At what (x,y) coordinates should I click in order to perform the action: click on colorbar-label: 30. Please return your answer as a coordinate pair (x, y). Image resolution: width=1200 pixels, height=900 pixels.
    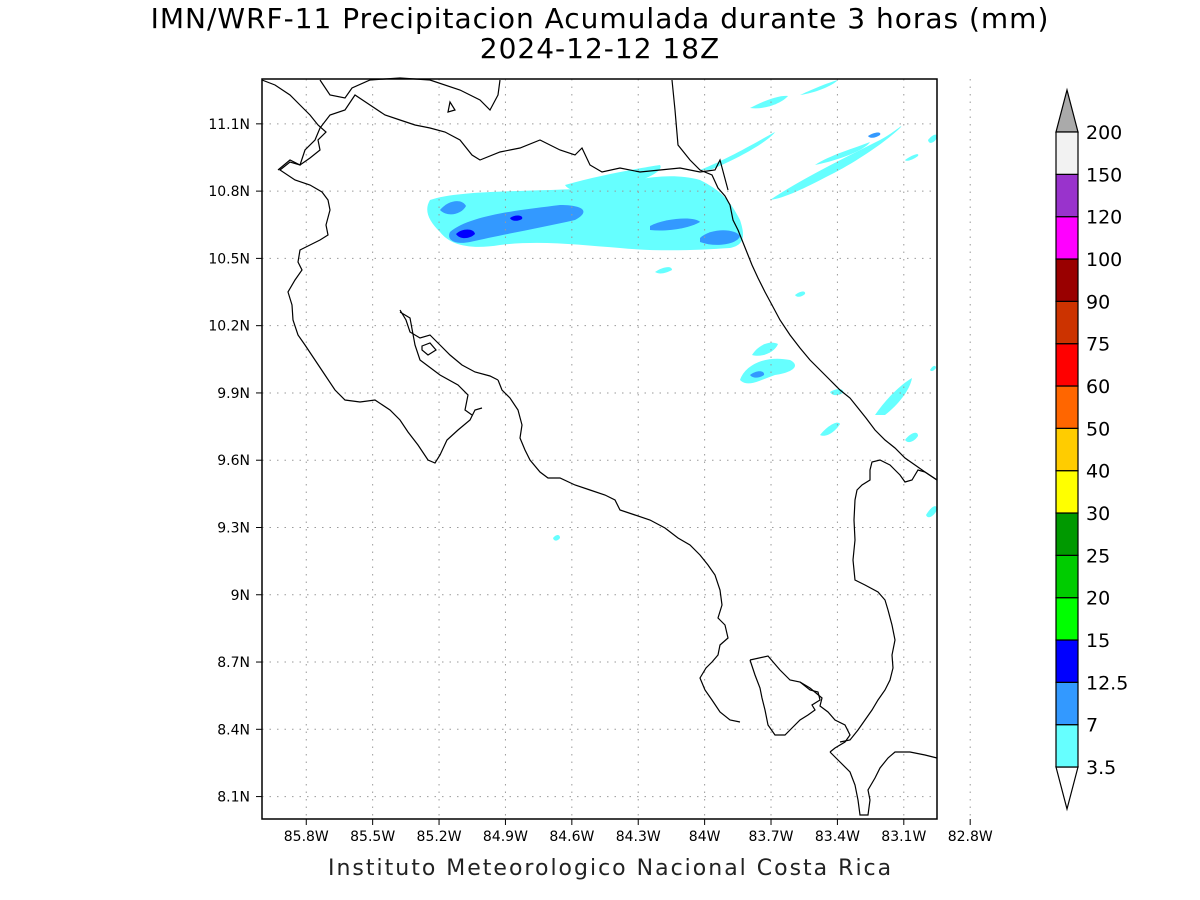
    Looking at the image, I should click on (1098, 514).